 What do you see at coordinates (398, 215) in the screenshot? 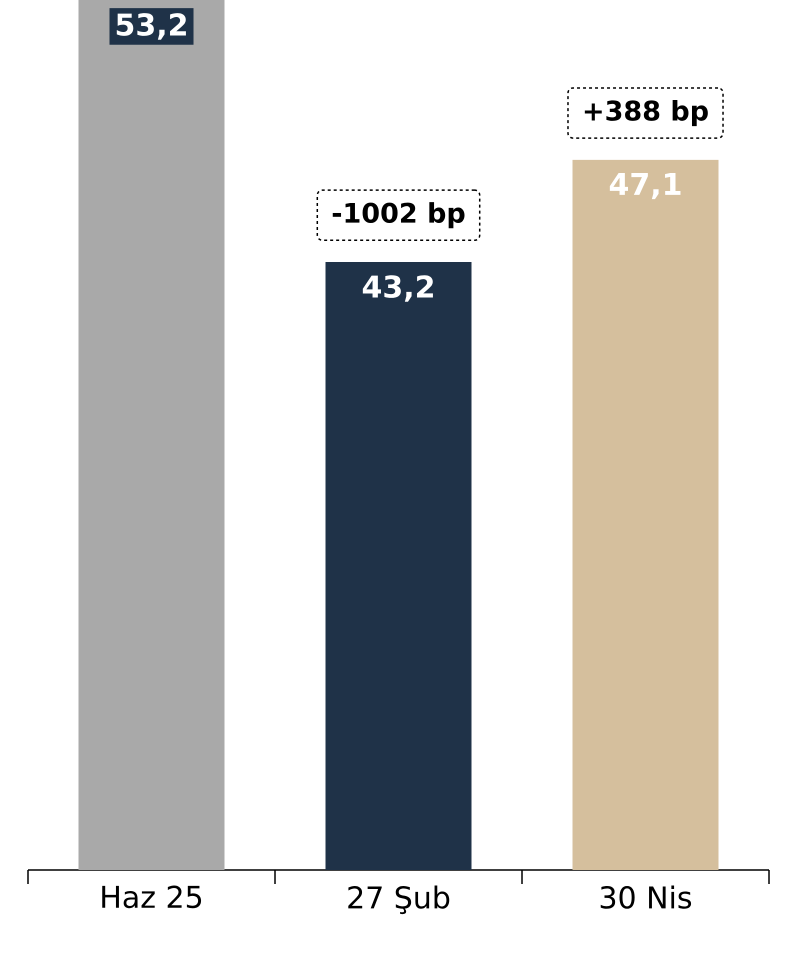
I see `annotation: -1002 bp` at bounding box center [398, 215].